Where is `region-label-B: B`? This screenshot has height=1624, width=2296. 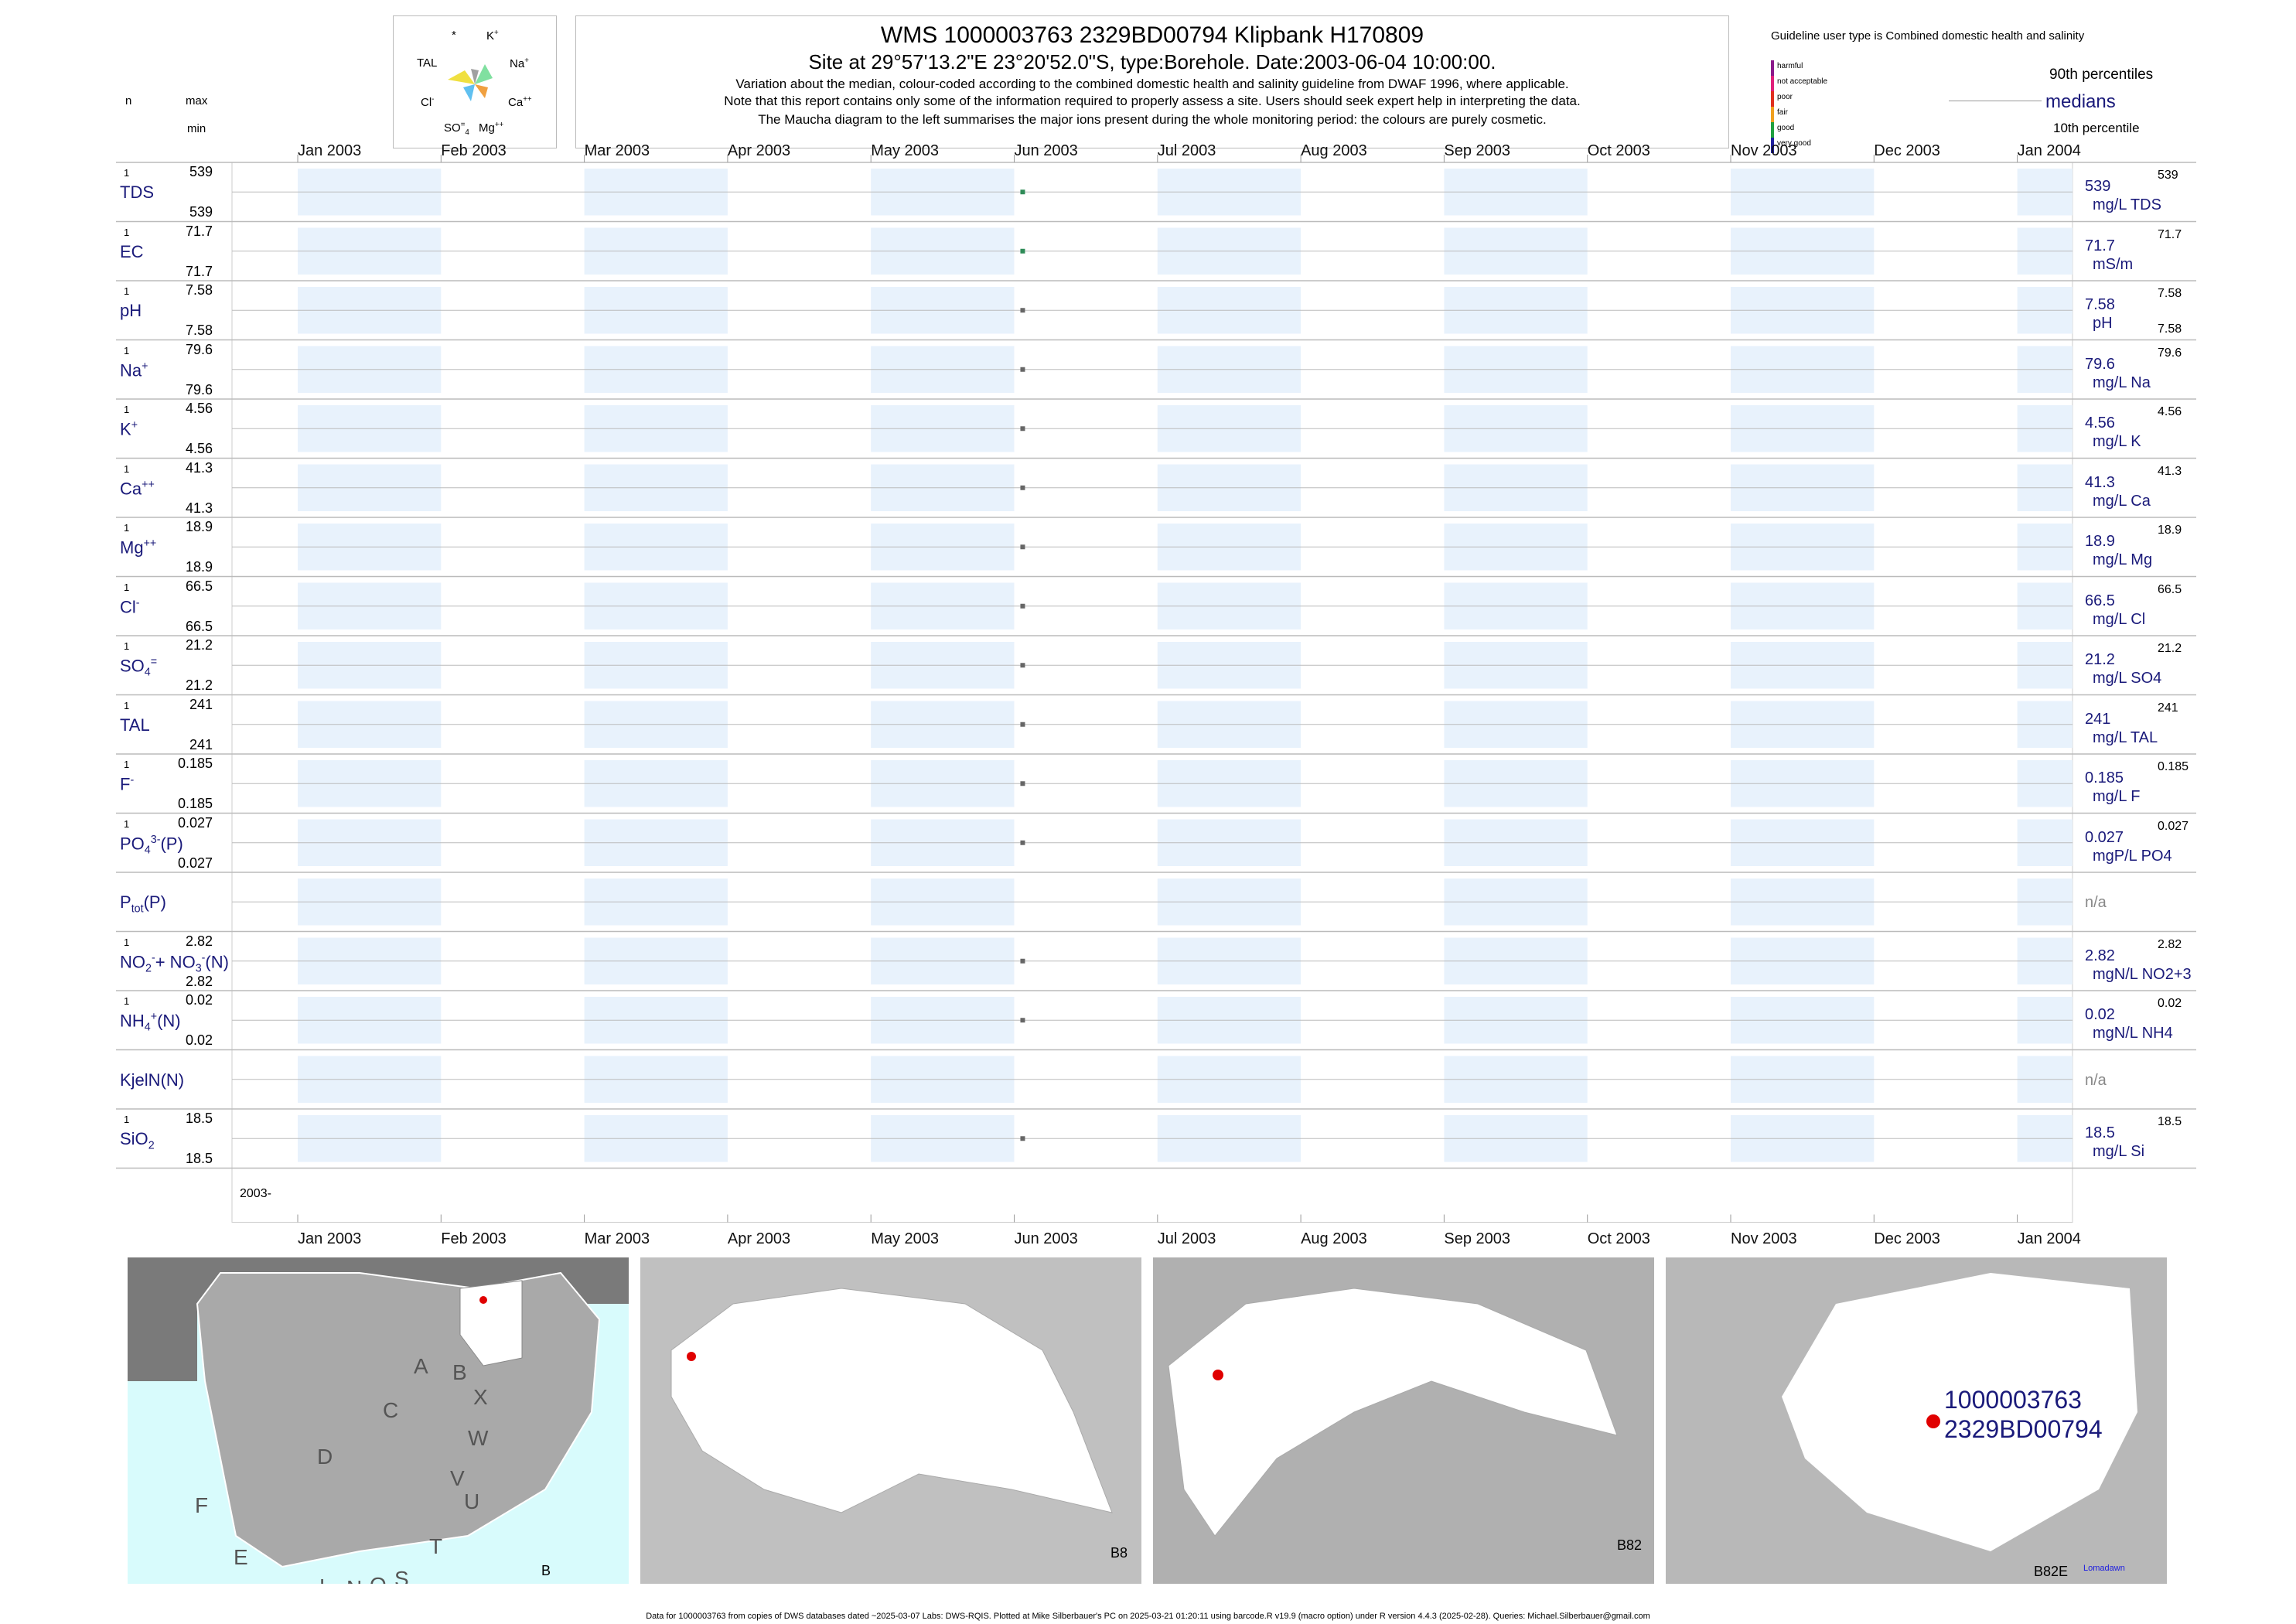 region-label-B: B is located at coordinates (459, 1372).